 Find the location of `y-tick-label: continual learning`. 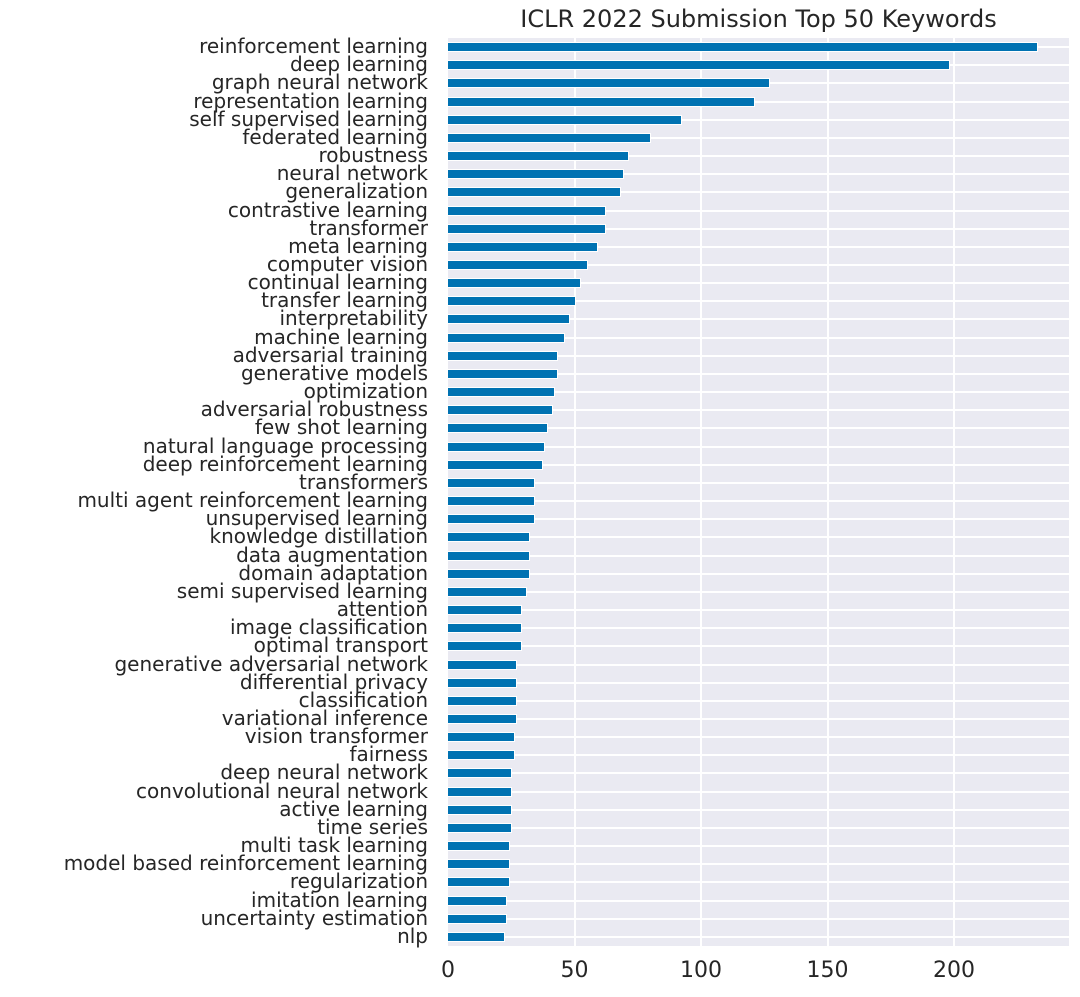

y-tick-label: continual learning is located at coordinates (337, 282).